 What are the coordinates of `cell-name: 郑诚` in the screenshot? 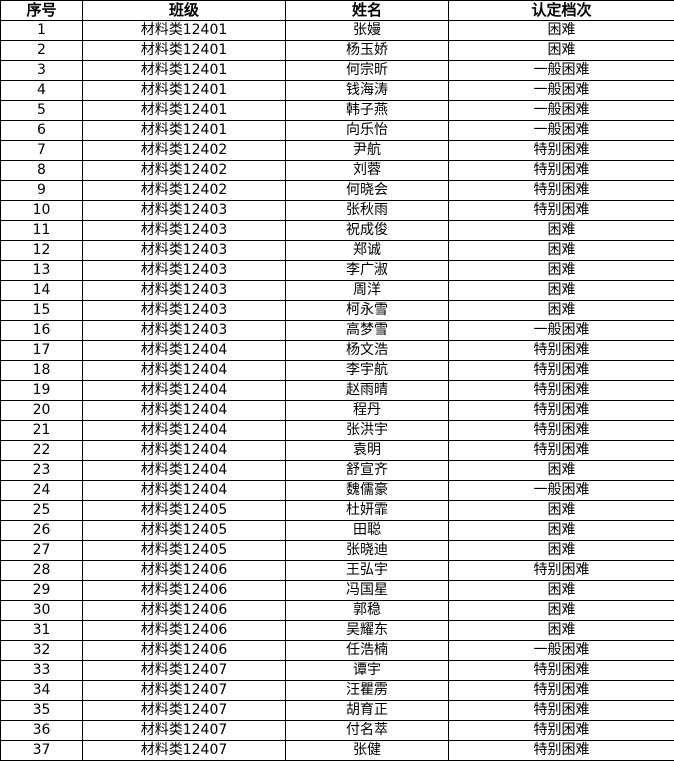 It's located at (367, 251).